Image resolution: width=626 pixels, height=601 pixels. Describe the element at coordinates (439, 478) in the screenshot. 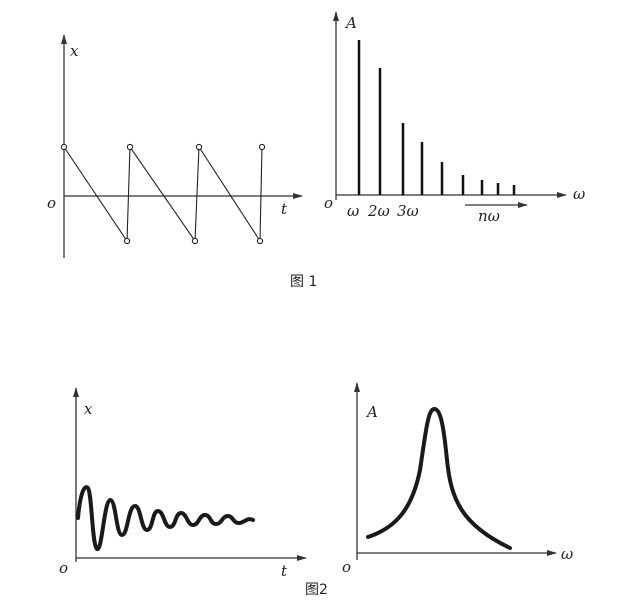

I see `resonance-curve` at that location.